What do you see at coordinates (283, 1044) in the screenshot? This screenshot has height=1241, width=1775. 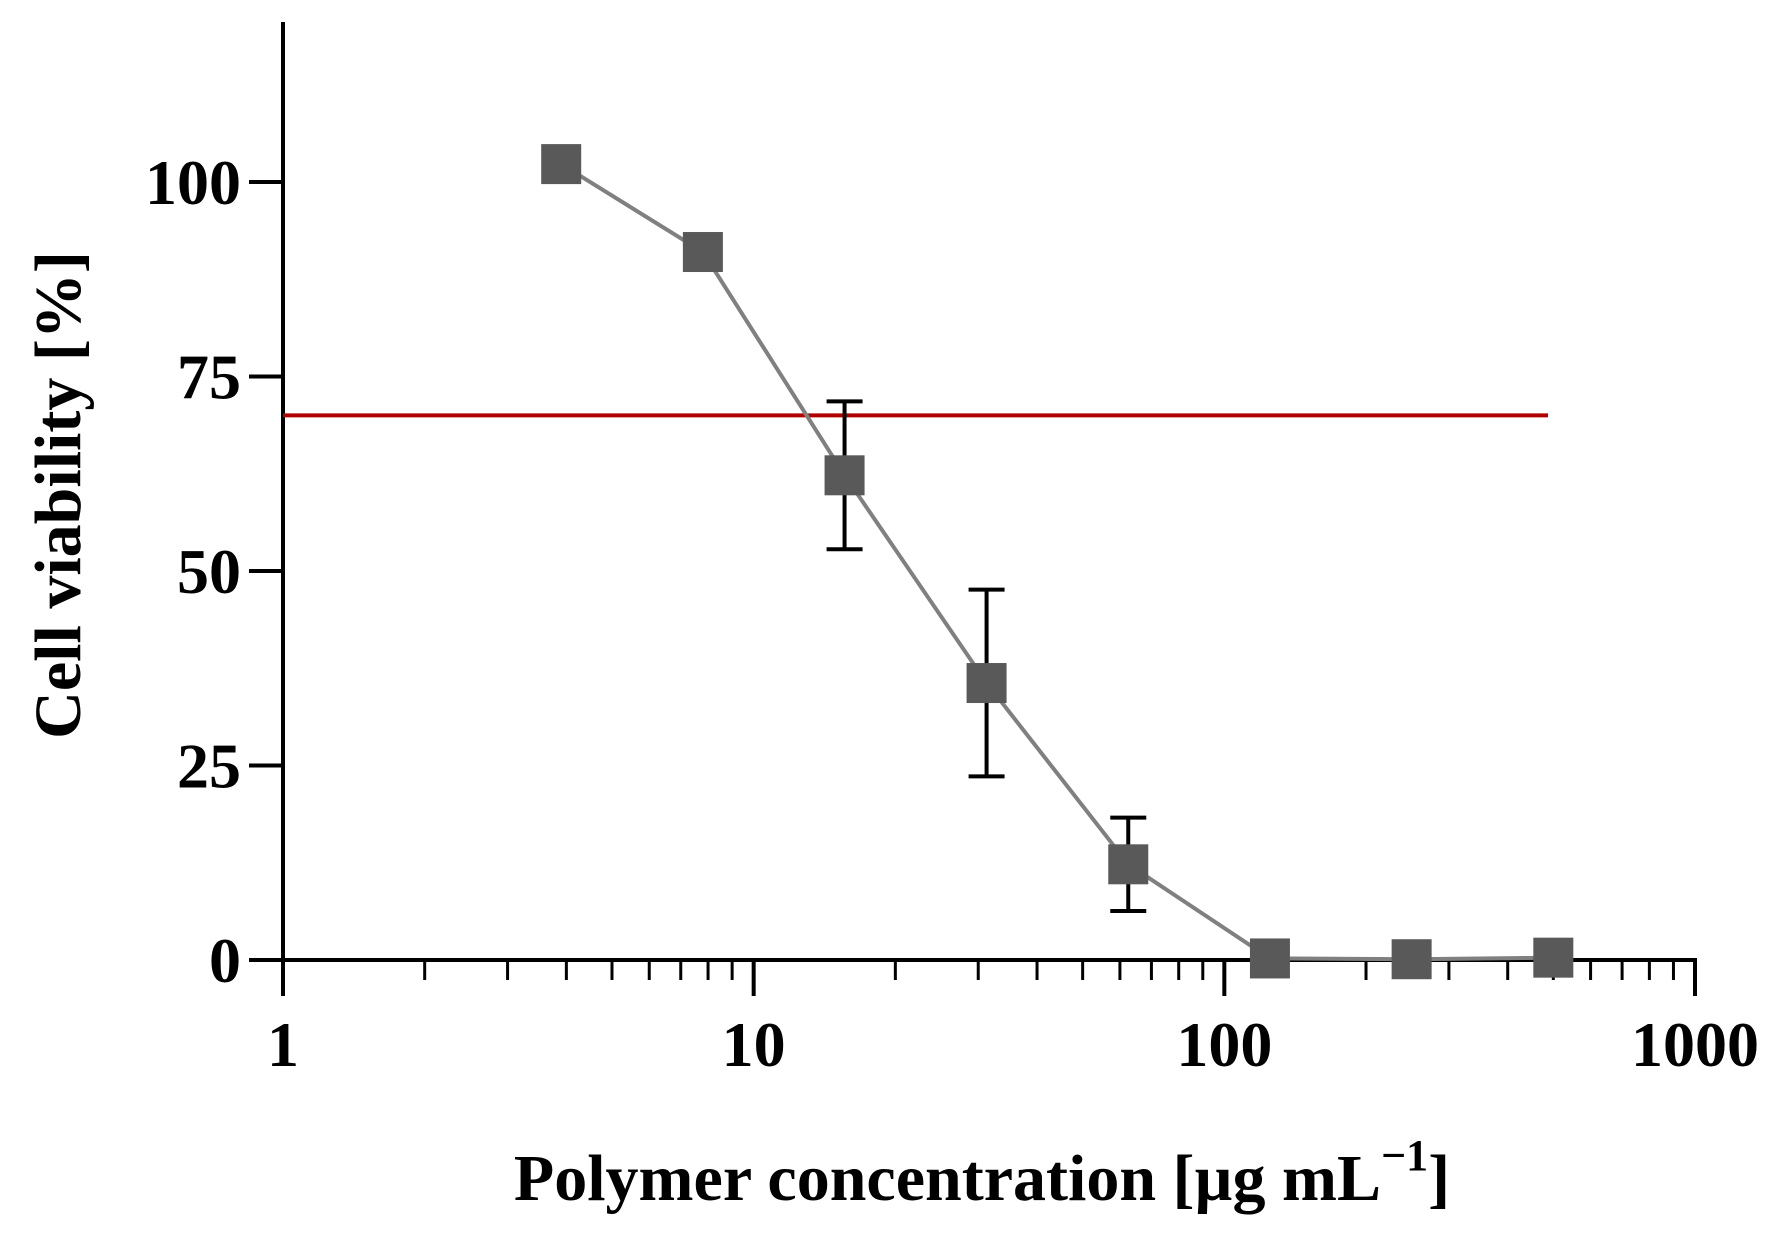 I see `x-tick-label: 1` at bounding box center [283, 1044].